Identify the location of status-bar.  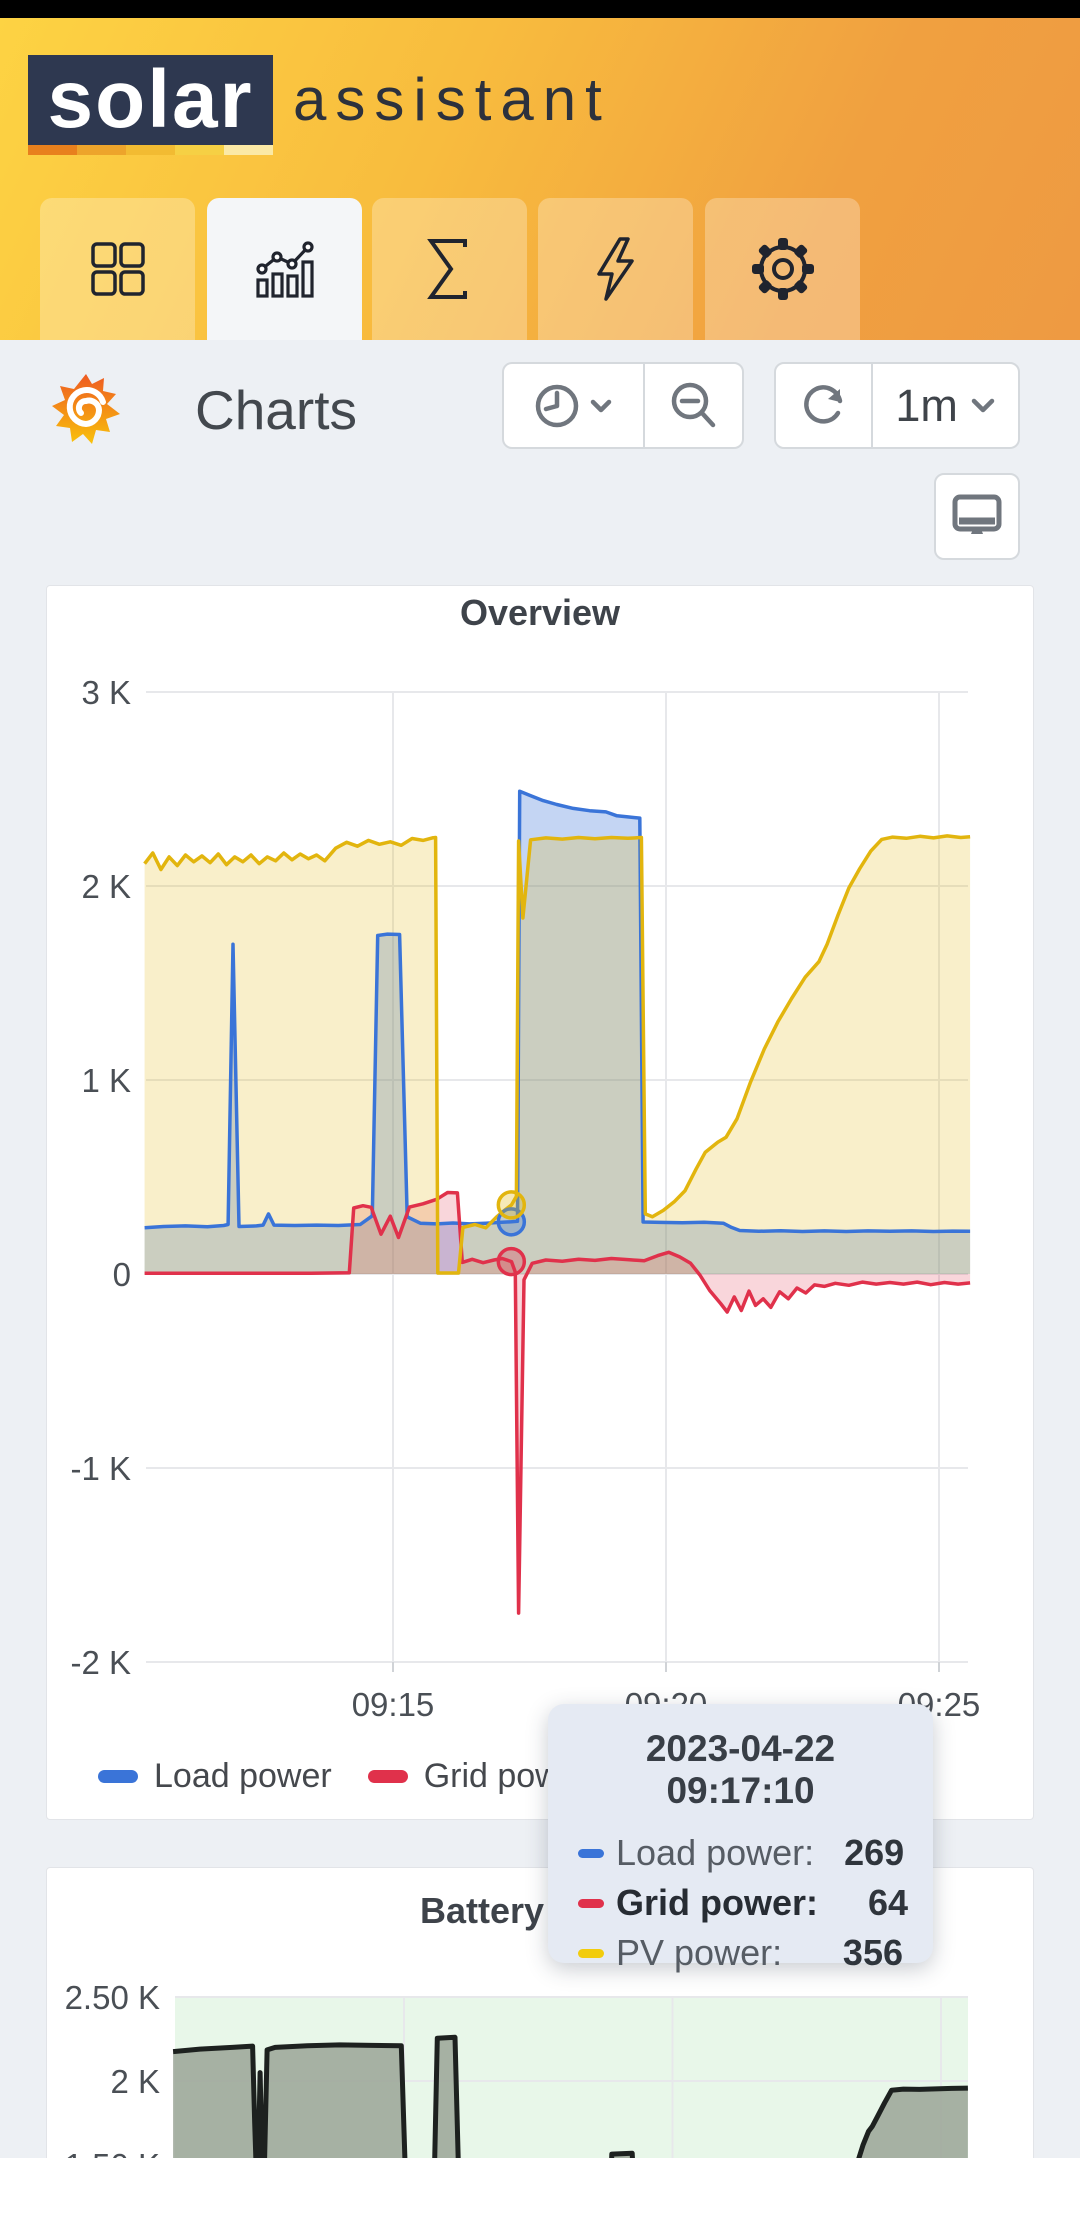
(540, 9).